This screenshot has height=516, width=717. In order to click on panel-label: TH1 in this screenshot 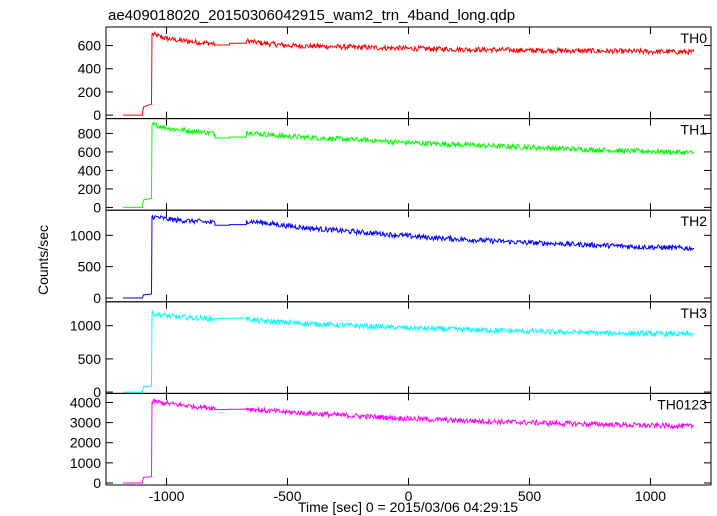, I will do `click(694, 130)`.